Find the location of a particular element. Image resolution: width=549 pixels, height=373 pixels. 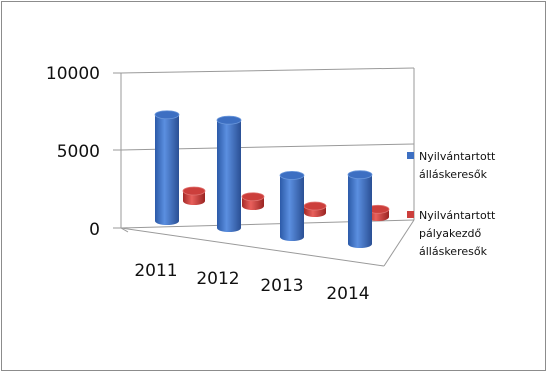

x-tick-label-2012: 2012 is located at coordinates (217, 279).